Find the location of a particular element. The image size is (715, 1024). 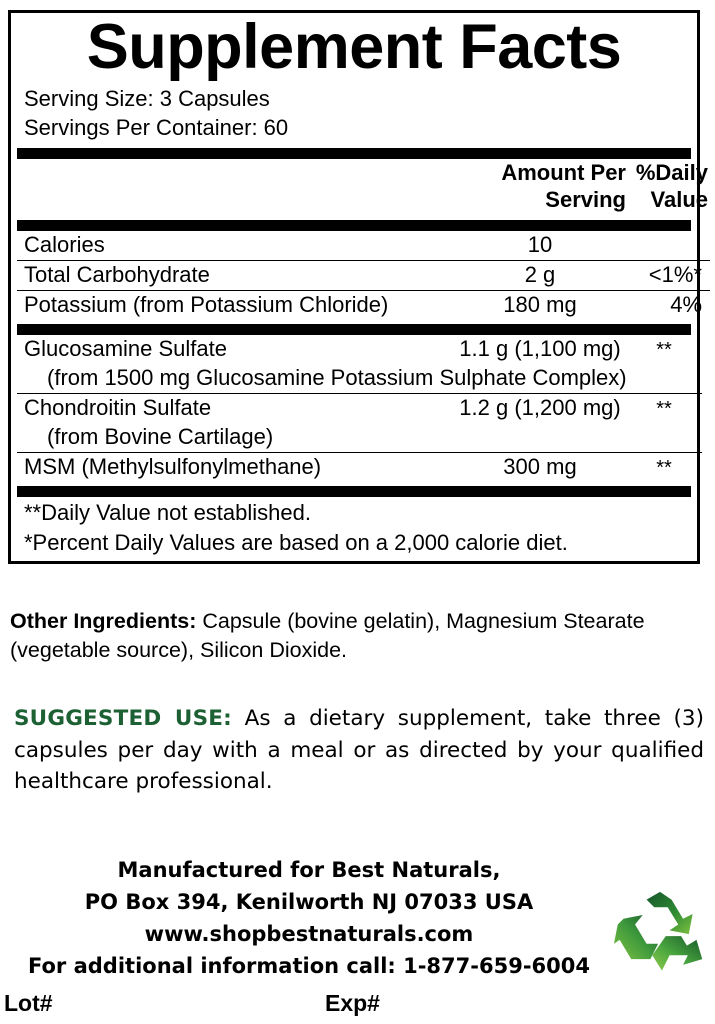

nutrition-table: Amount Per Serving %Daily Value is located at coordinates (366, 187).